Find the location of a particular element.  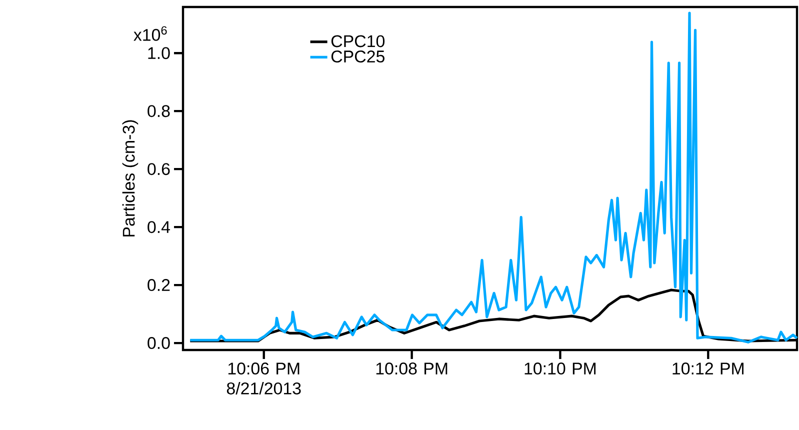

x-tick-label: 10:10 PM is located at coordinates (560, 368).